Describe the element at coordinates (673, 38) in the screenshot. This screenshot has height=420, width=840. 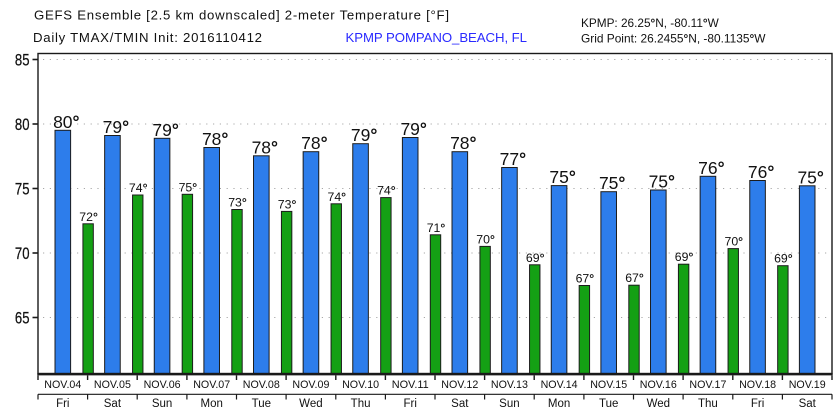
I see `svg-text:Grid Point: 26.2455°N, -80.113: Grid Point: 26.2455°N, -80.1135°W` at that location.